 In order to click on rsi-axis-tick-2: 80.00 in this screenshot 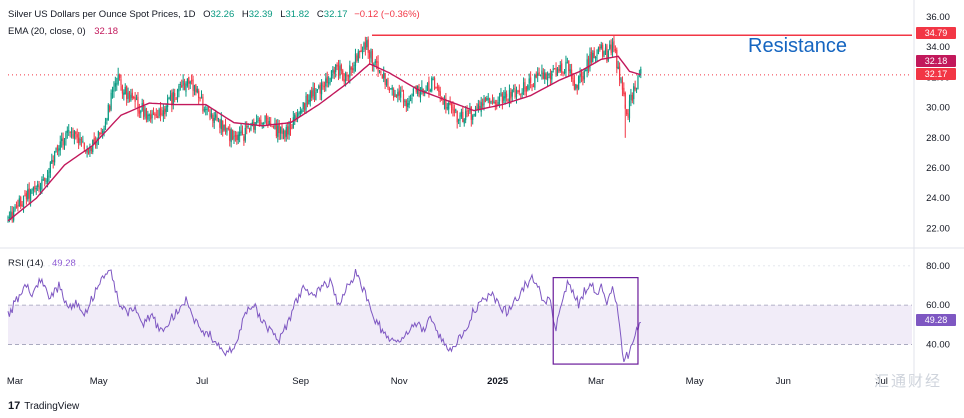, I will do `click(938, 266)`.